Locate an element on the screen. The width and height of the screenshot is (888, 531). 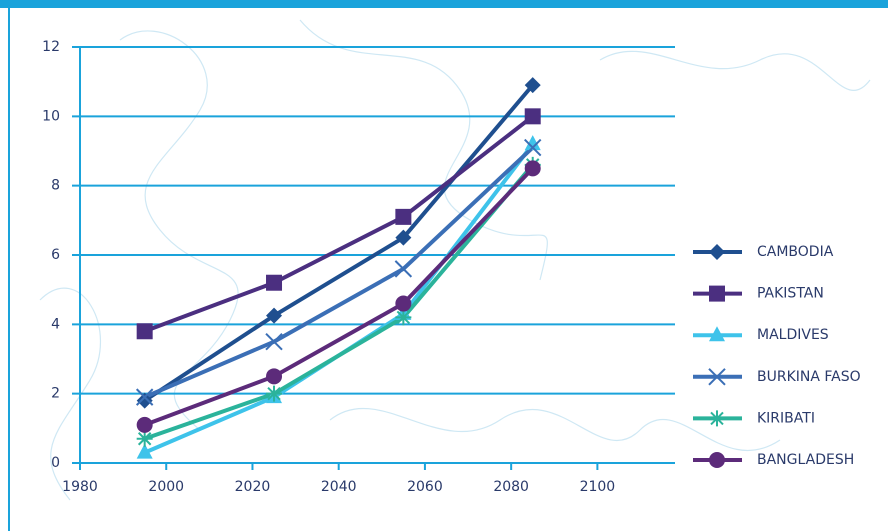
legend-label: MALDIVES is located at coordinates (793, 335).